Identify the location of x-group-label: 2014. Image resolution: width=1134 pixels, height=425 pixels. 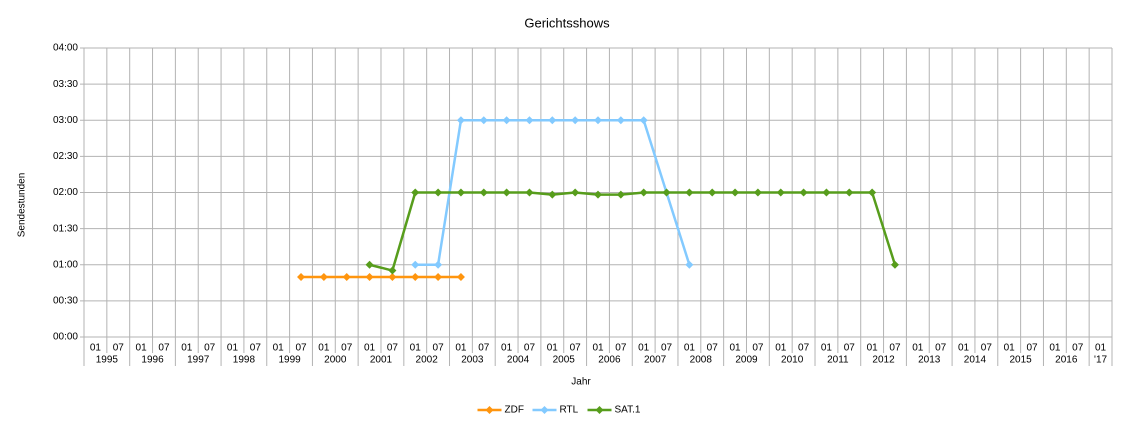
(975, 360).